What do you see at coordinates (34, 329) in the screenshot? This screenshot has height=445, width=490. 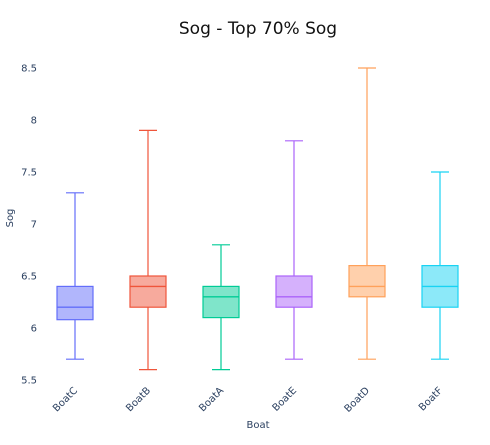 I see `y-tick-label: 6` at bounding box center [34, 329].